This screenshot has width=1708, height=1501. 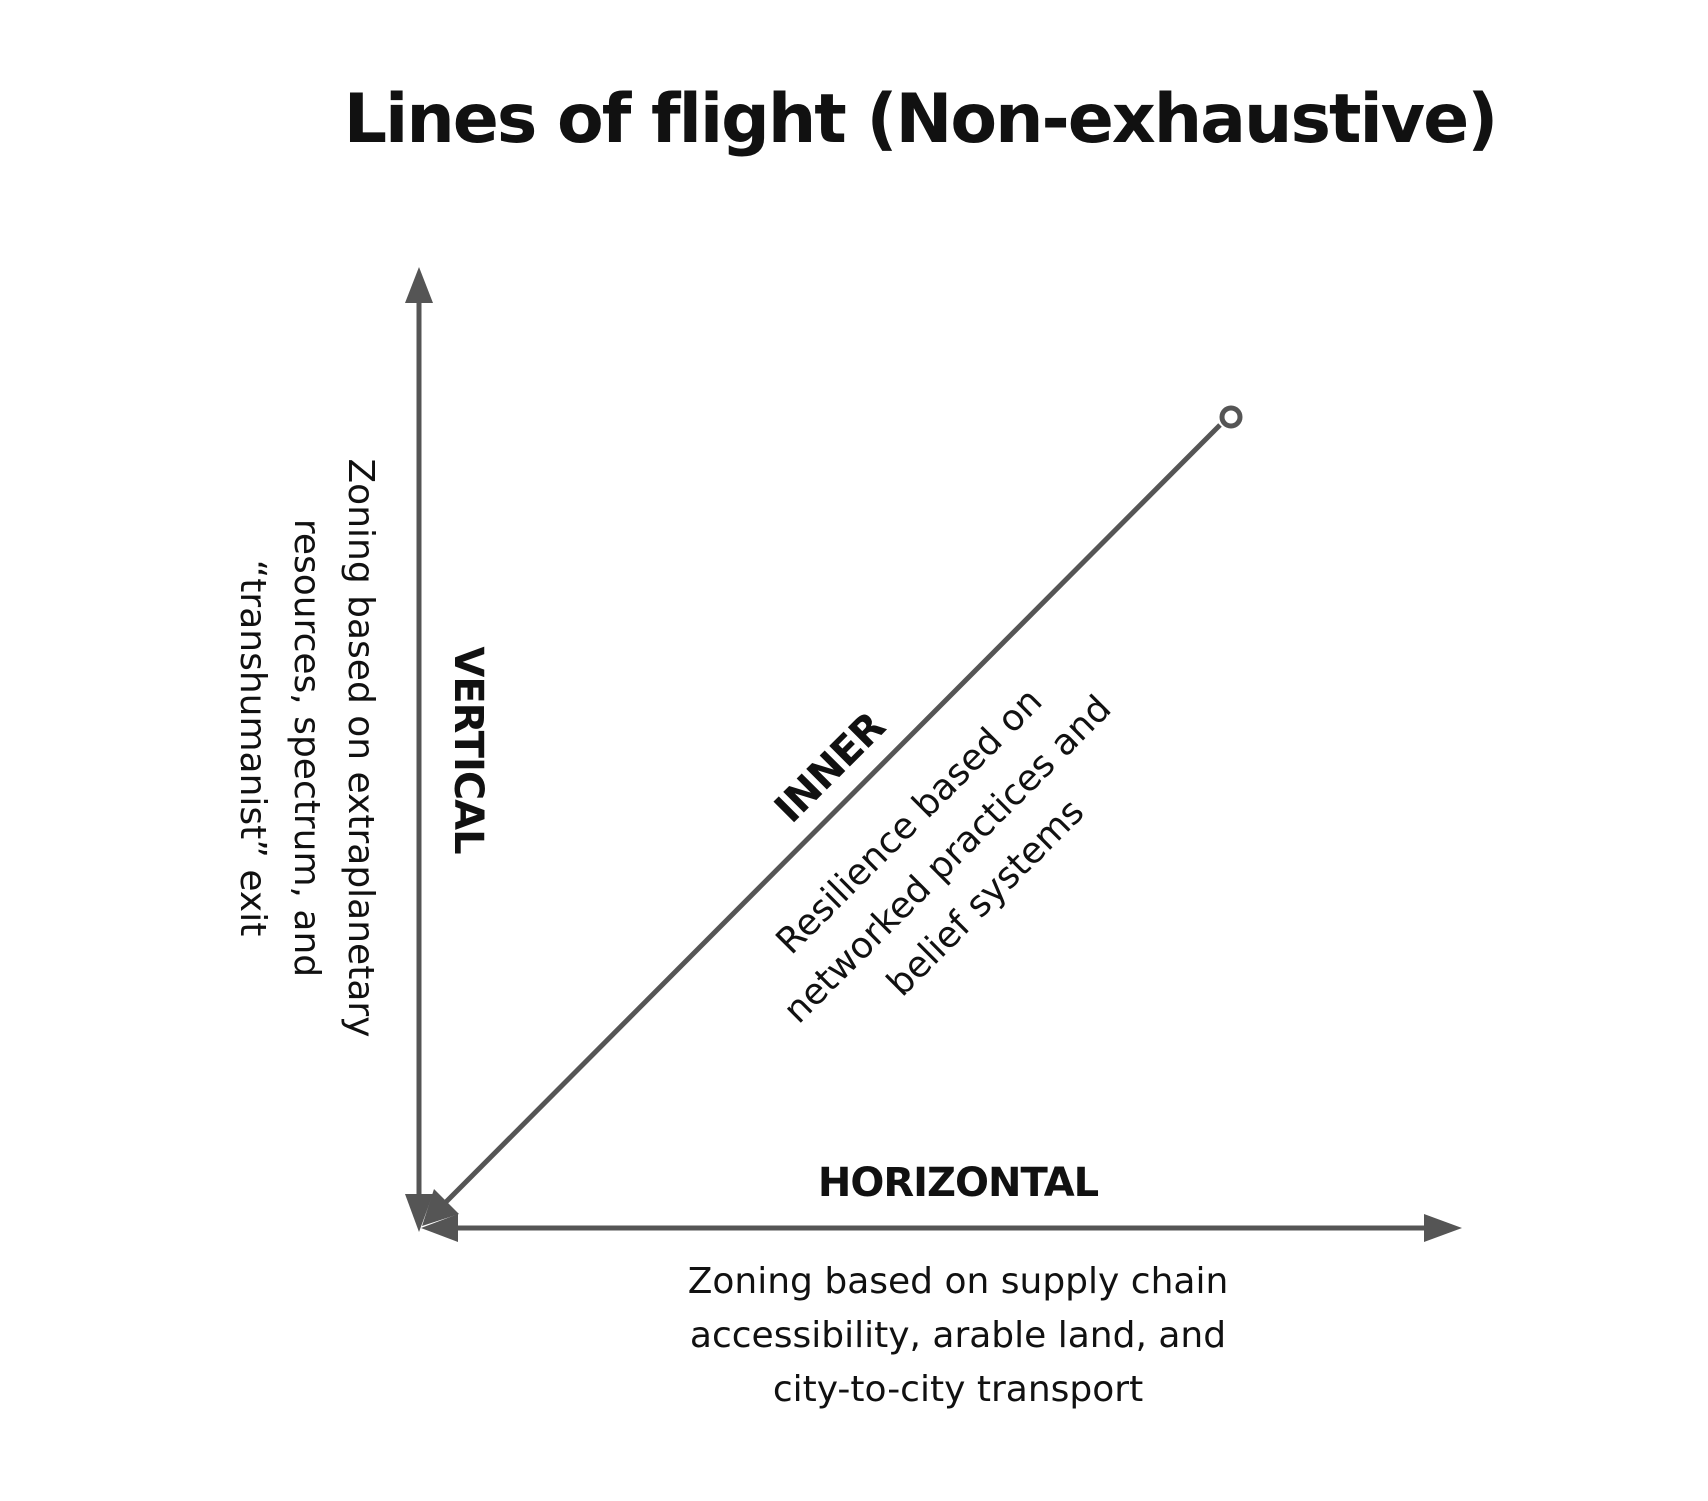 What do you see at coordinates (439, 1228) in the screenshot?
I see `horizontal-arrow-left-icon` at bounding box center [439, 1228].